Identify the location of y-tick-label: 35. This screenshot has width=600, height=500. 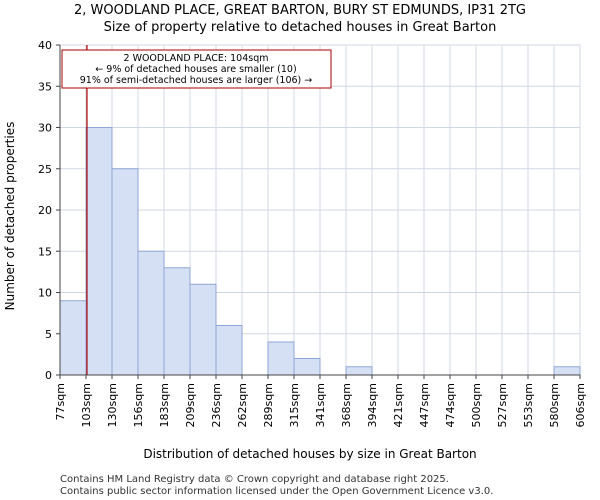
(45, 86).